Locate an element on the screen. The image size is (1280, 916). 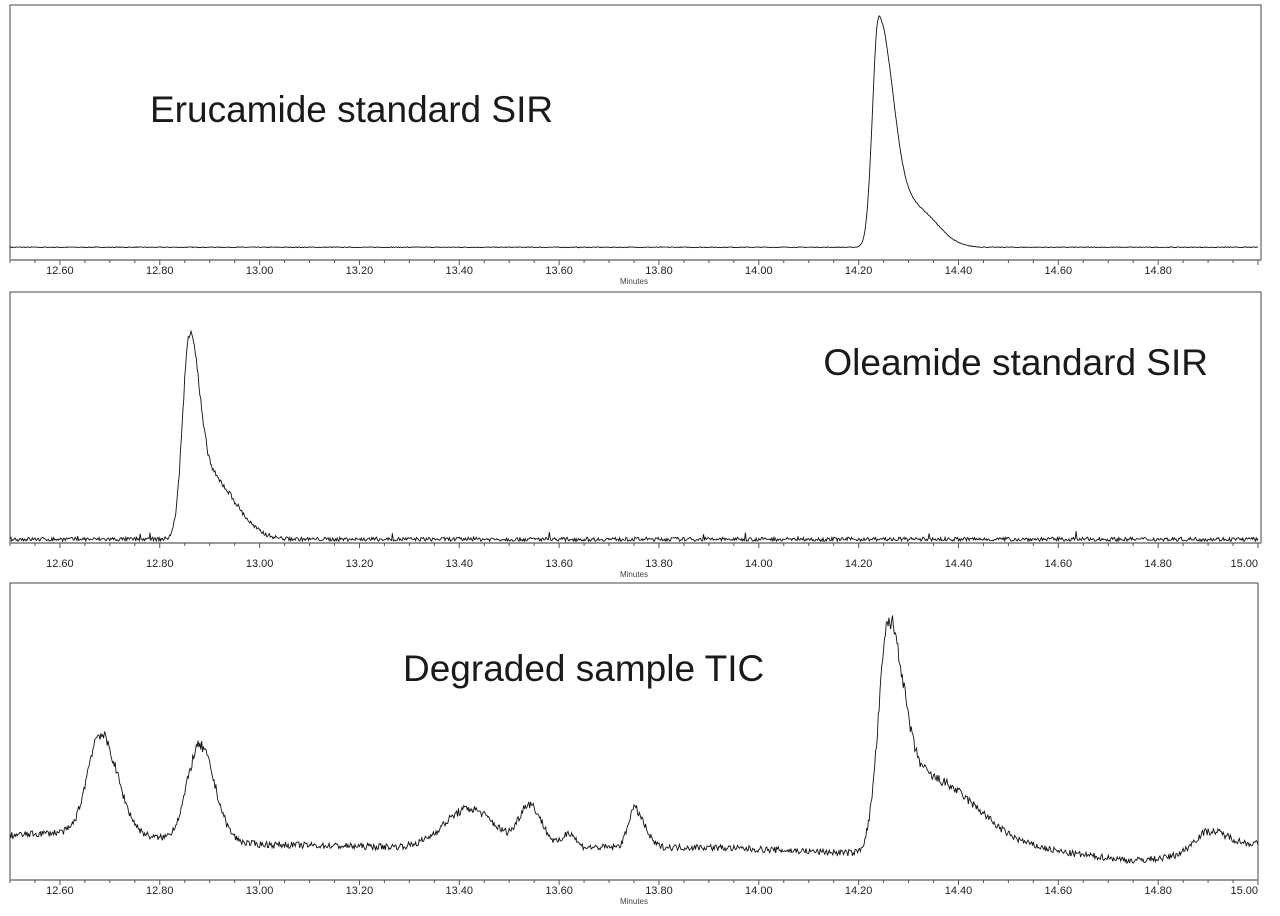
panel-title: Oleamide standard SIR is located at coordinates (1015, 362).